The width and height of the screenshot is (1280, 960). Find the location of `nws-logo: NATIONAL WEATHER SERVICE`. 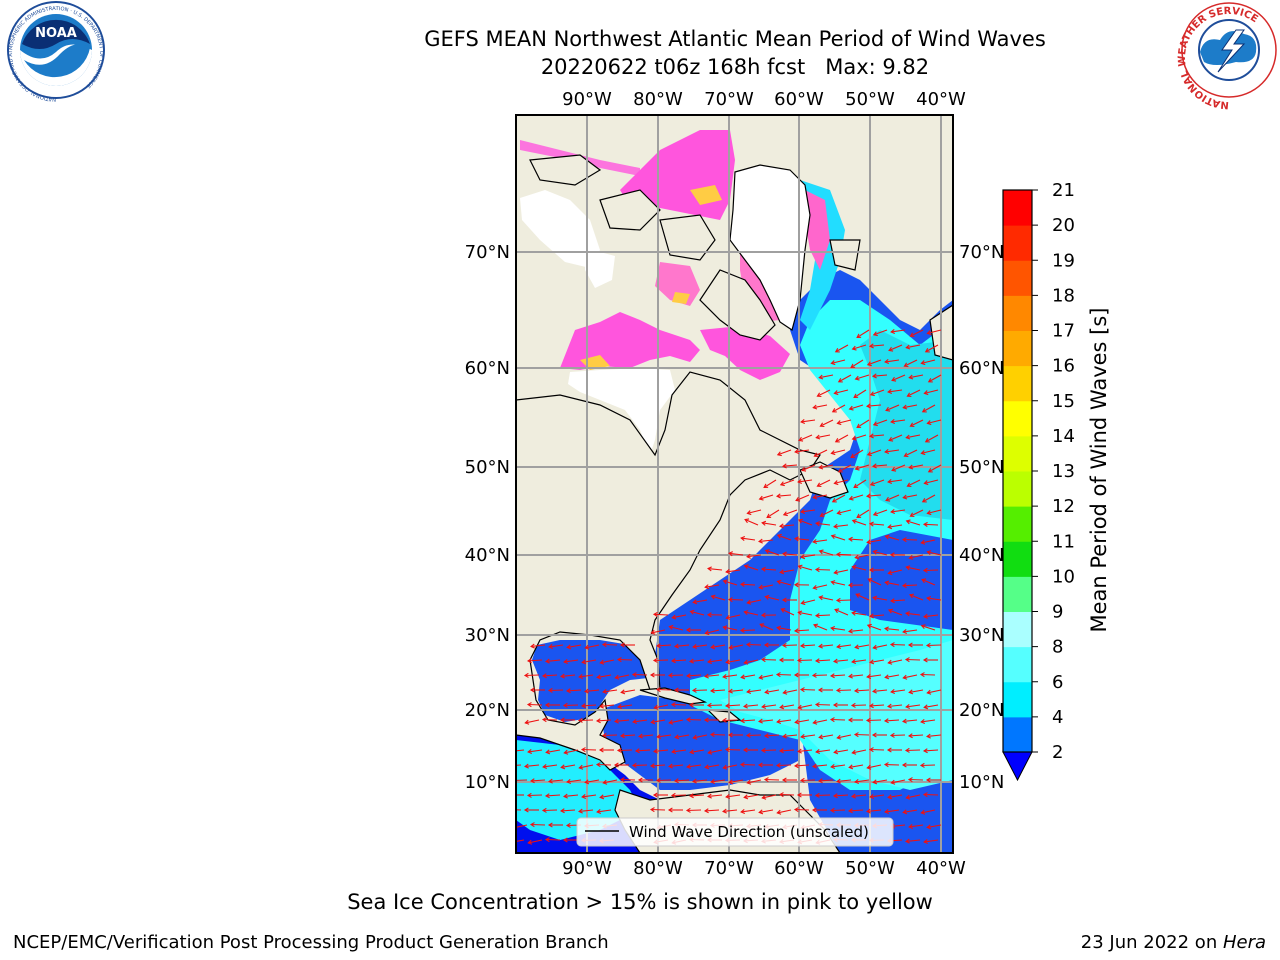

nws-logo: NATIONAL WEATHER SERVICE is located at coordinates (1227, 56).